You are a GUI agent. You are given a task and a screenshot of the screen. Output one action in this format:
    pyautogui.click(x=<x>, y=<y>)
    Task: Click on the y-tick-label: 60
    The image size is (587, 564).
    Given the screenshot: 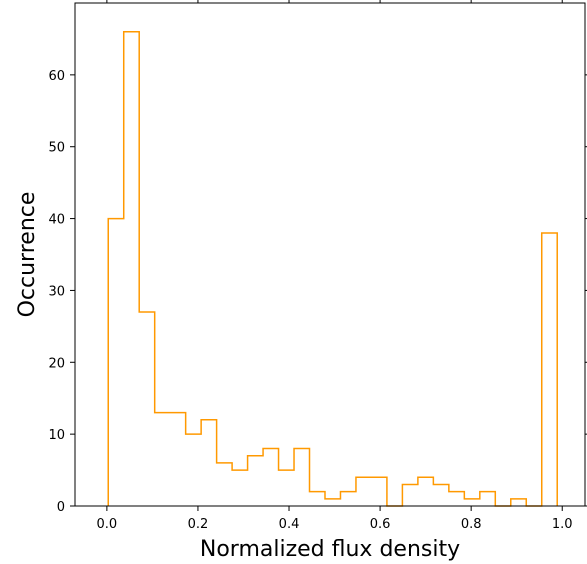 What is the action you would take?
    pyautogui.click(x=56, y=76)
    